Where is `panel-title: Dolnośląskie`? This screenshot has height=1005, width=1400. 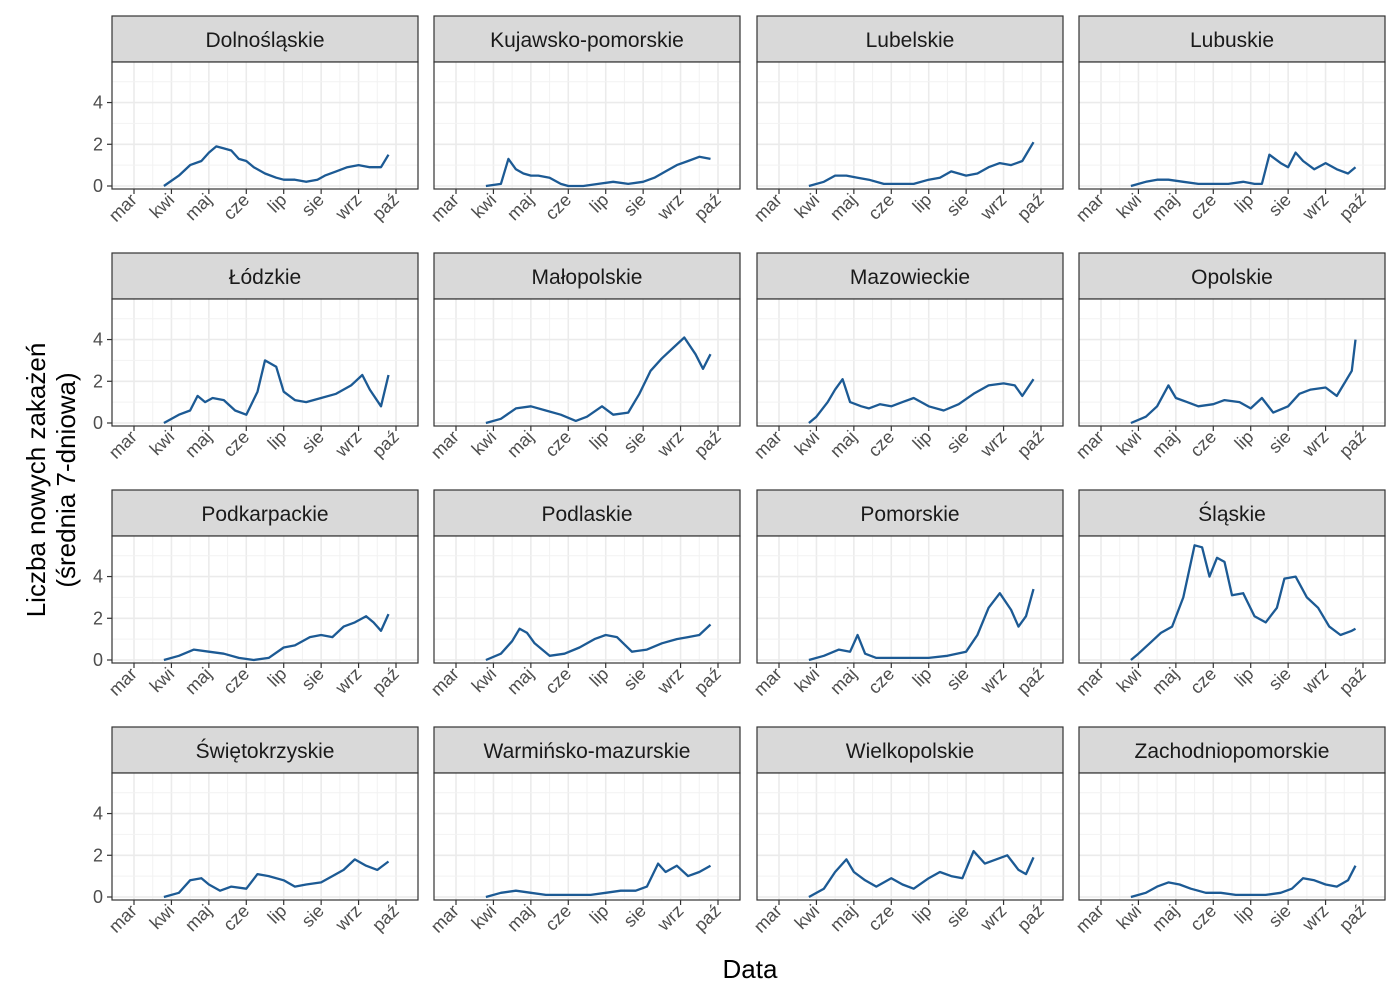 panel-title: Dolnośląskie is located at coordinates (264, 40).